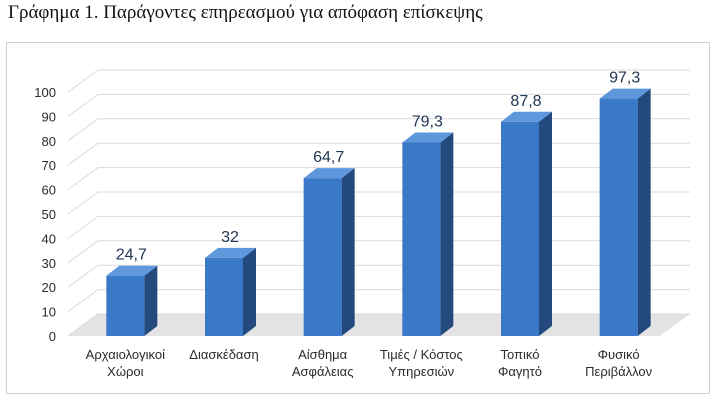  Describe the element at coordinates (323, 363) in the screenshot. I see `category-label: Αίσθημα Ασφάλειας` at that location.